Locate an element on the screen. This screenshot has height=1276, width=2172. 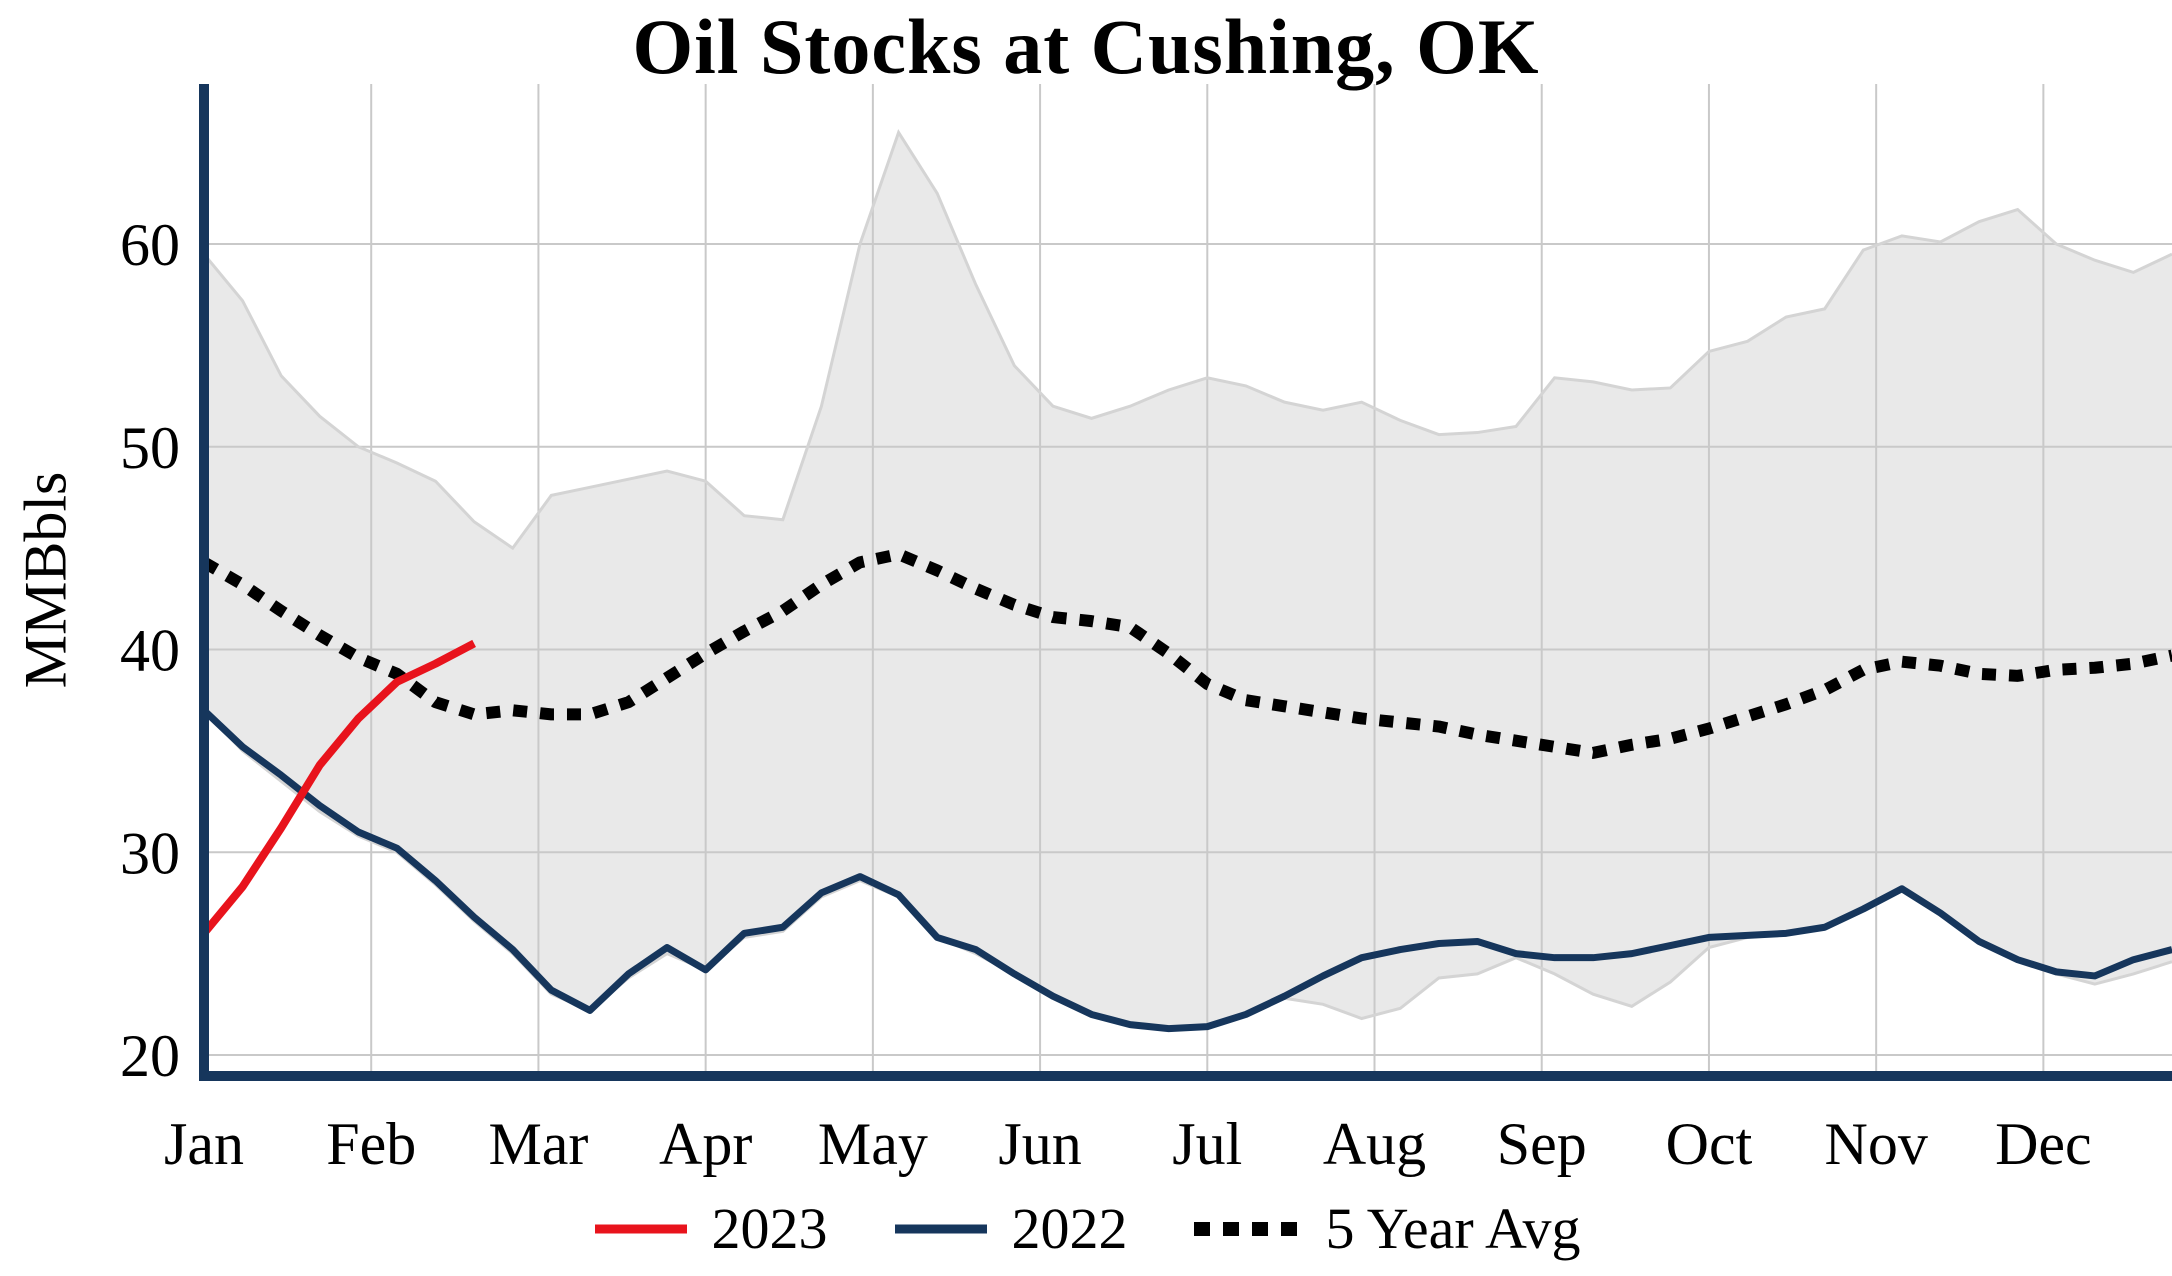
x-month-label: Mar is located at coordinates (538, 1144).